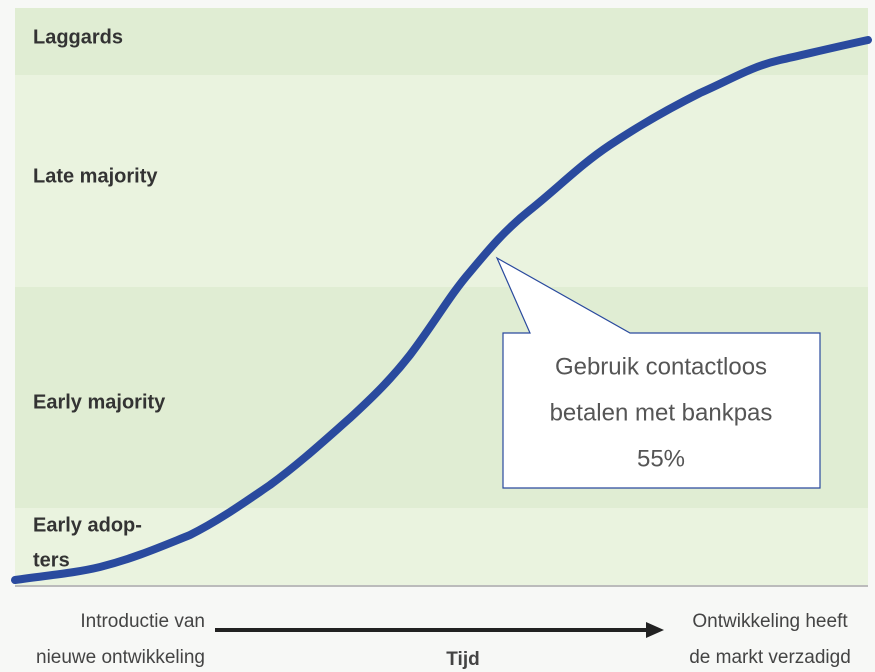  I want to click on axis-end: de markt verzadigd, so click(770, 657).